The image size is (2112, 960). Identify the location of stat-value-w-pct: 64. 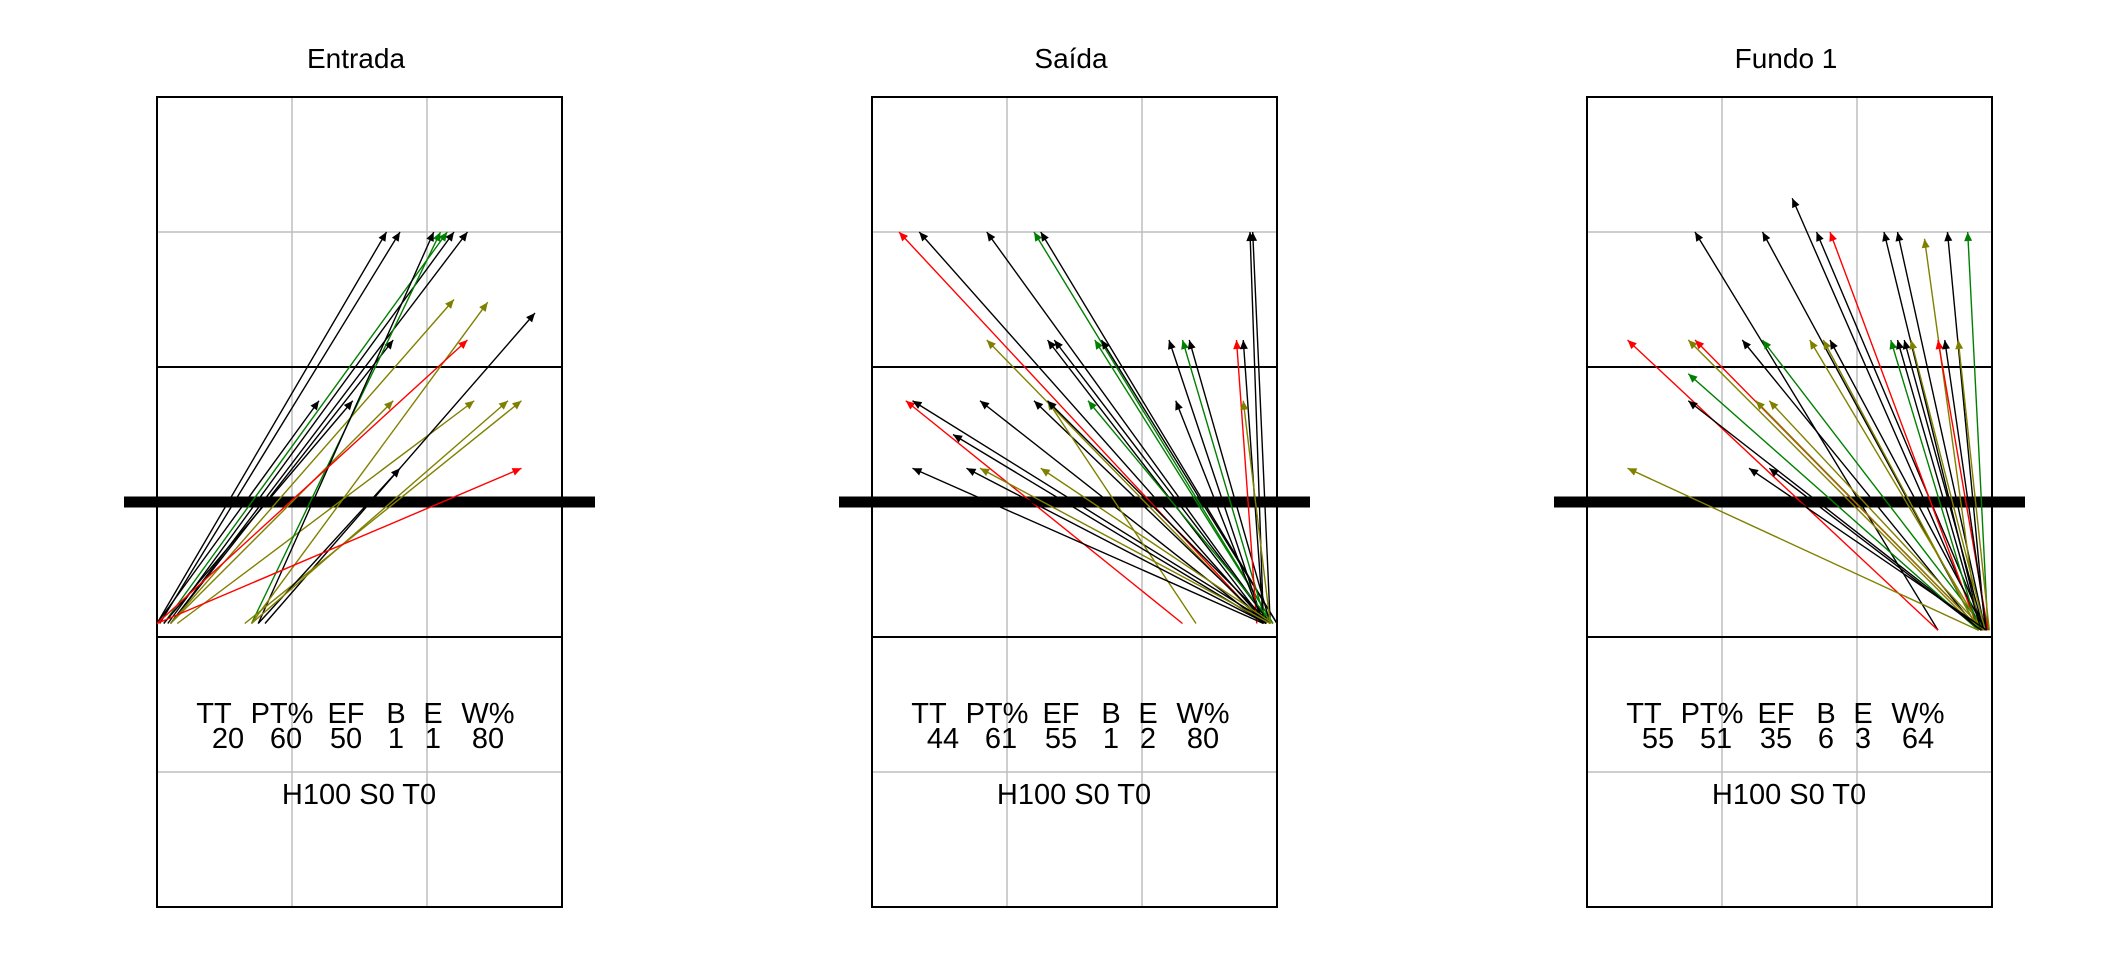
(1918, 739).